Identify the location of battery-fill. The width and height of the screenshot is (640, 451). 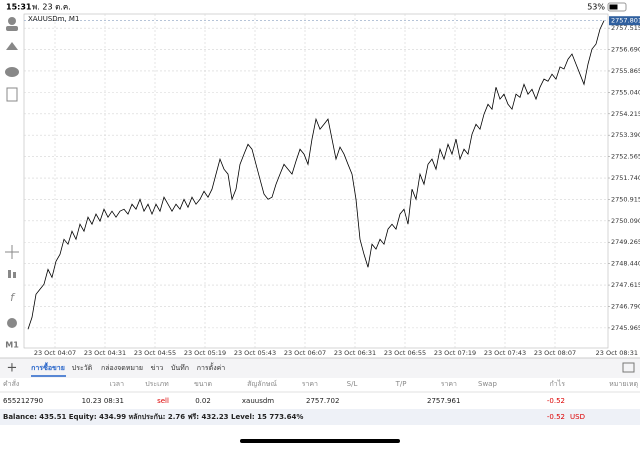
(613, 7).